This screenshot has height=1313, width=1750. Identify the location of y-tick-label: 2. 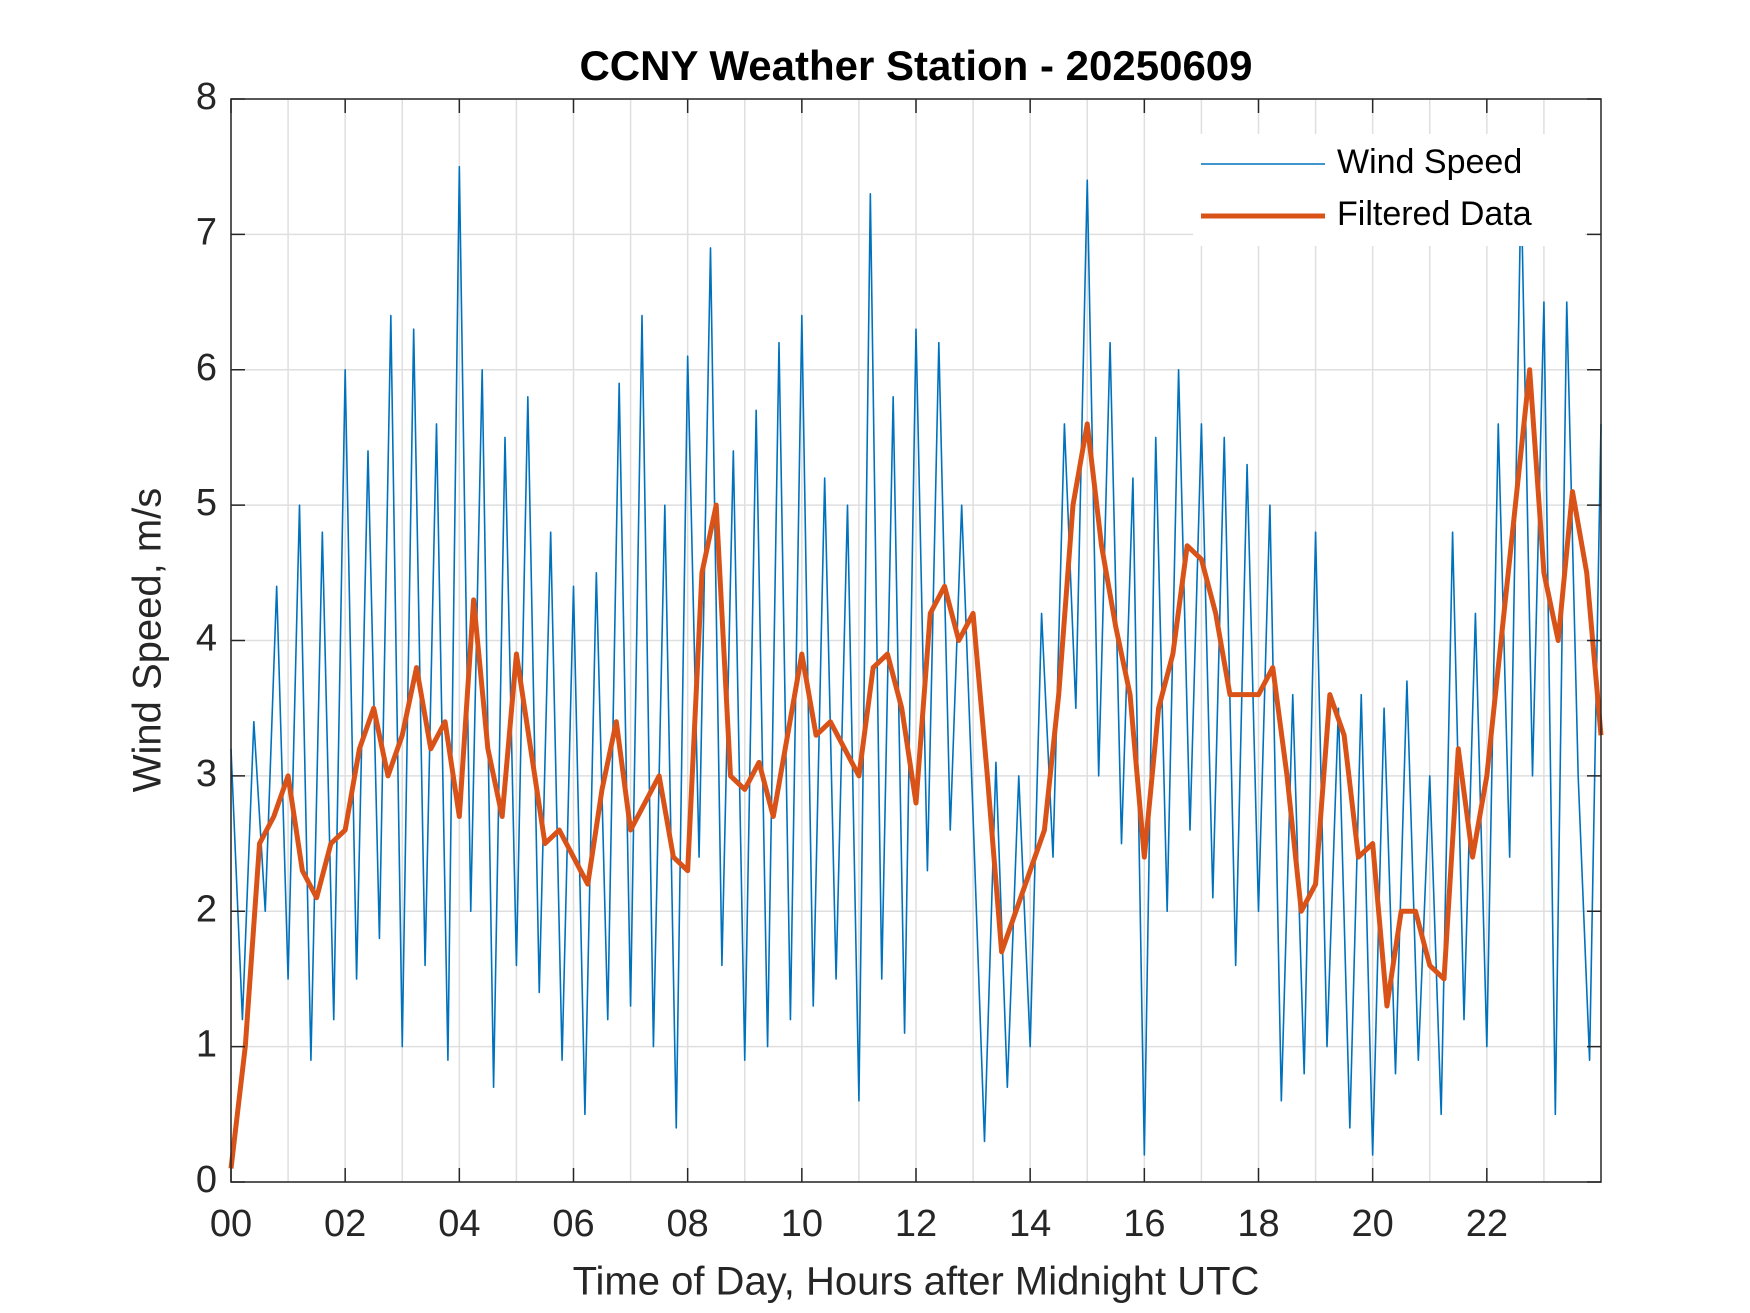
(206, 909).